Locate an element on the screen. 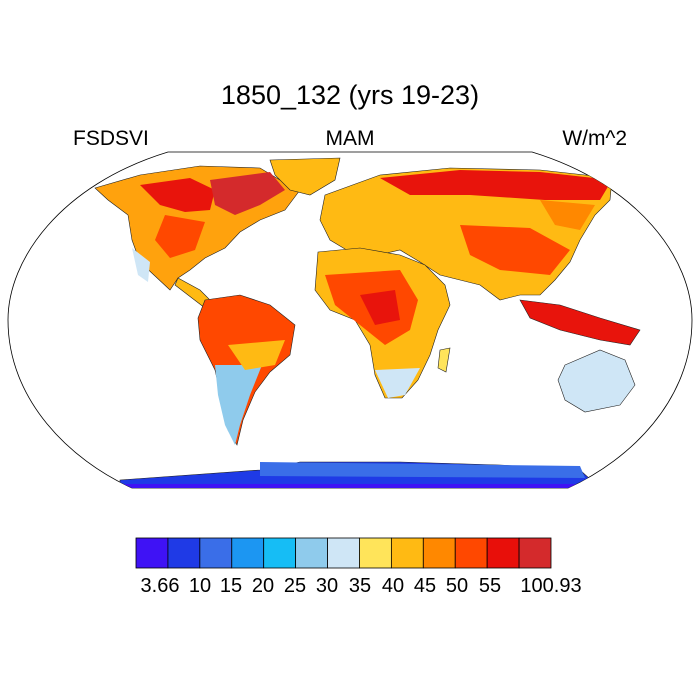 The height and width of the screenshot is (700, 700). australia is located at coordinates (596, 381).